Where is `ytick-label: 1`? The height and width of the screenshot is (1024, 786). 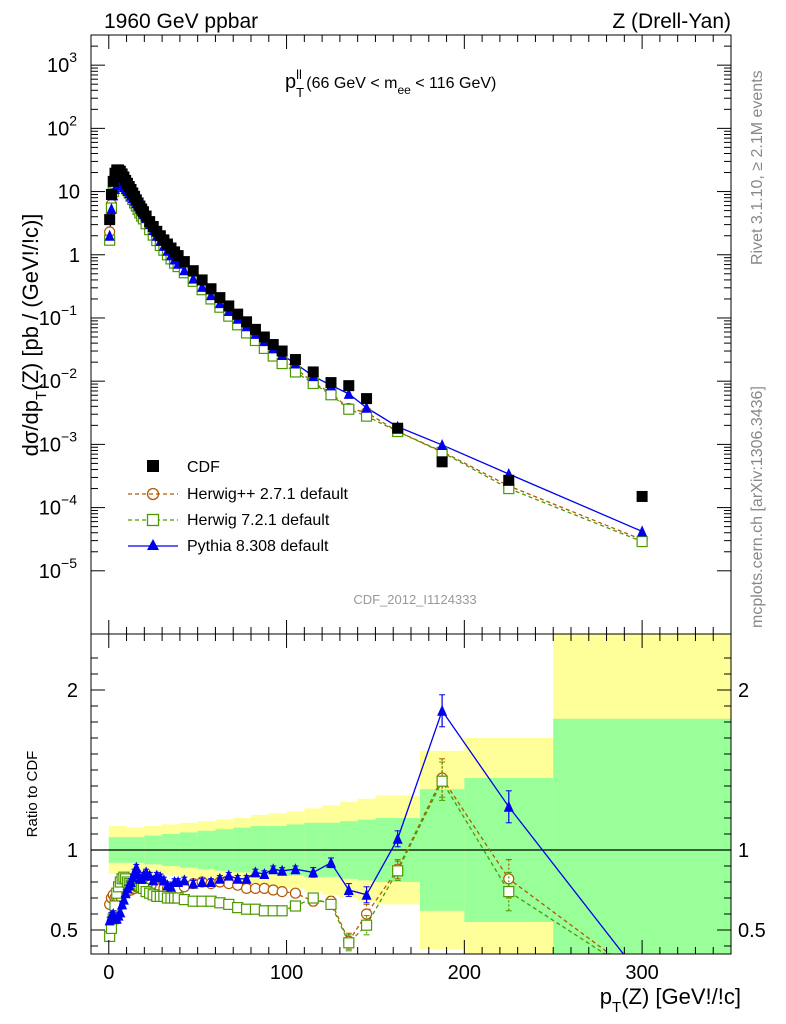 ytick-label: 1 is located at coordinates (74, 256).